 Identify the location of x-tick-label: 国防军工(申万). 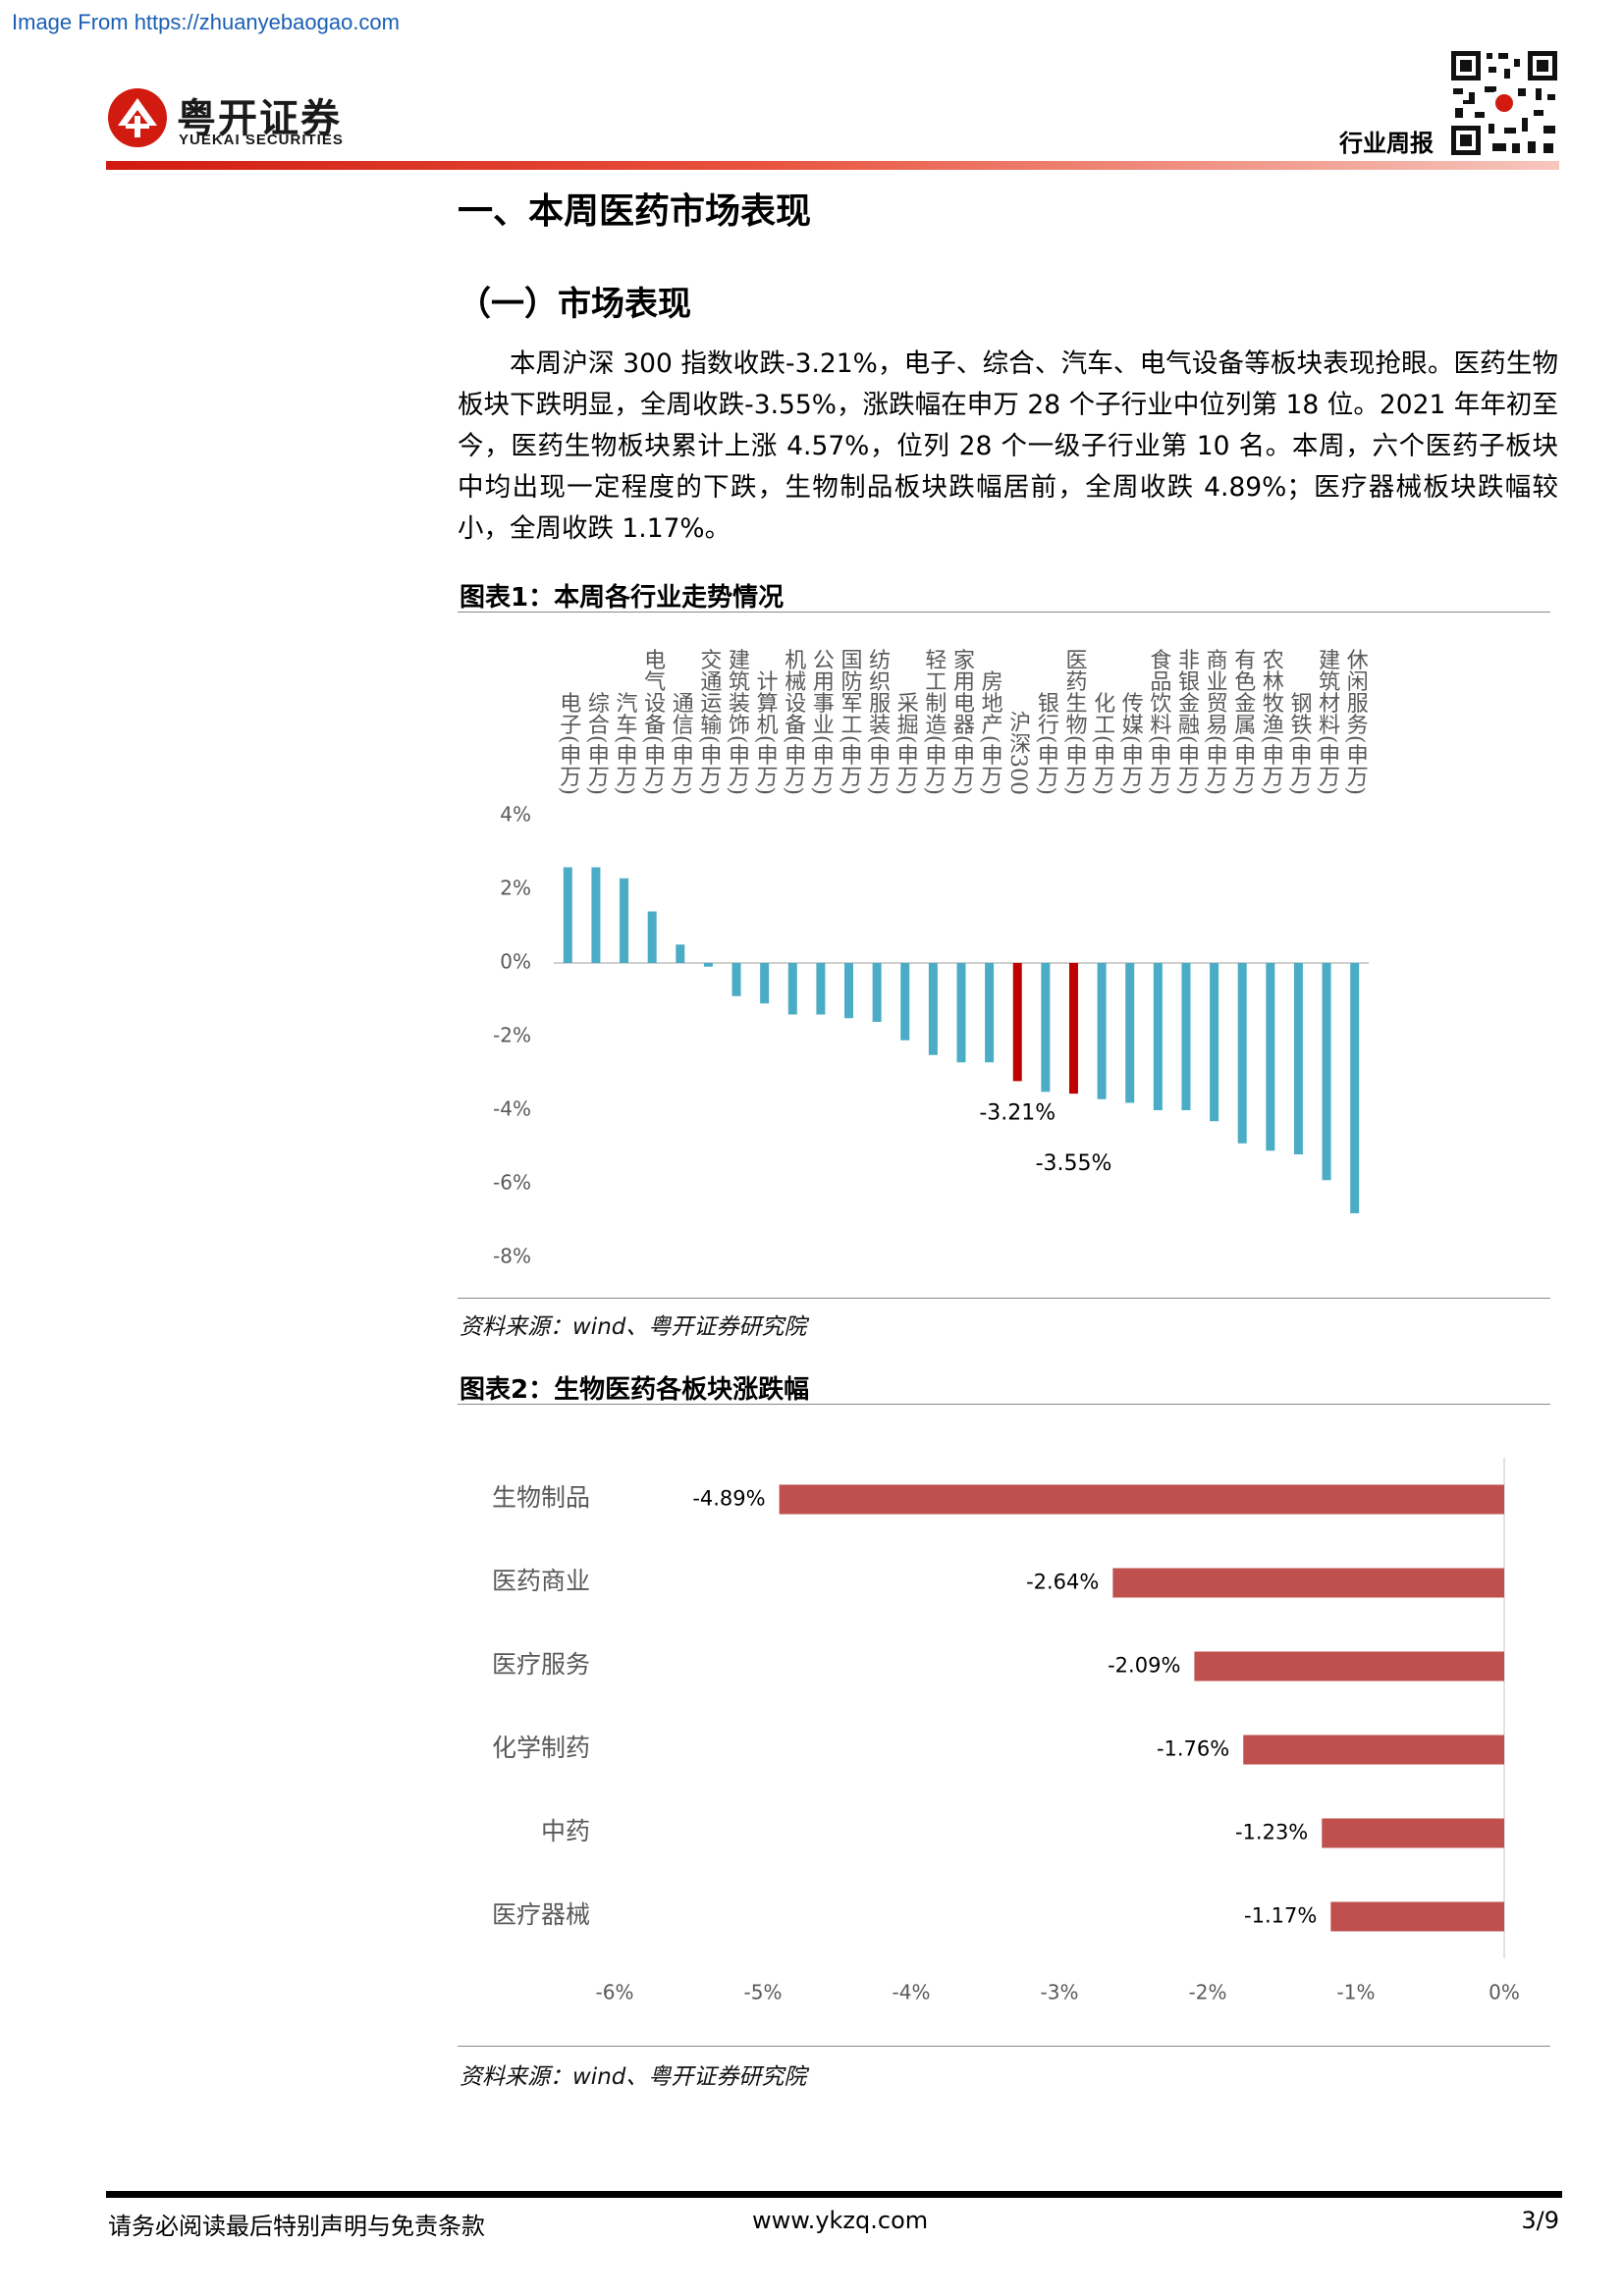
(850, 722).